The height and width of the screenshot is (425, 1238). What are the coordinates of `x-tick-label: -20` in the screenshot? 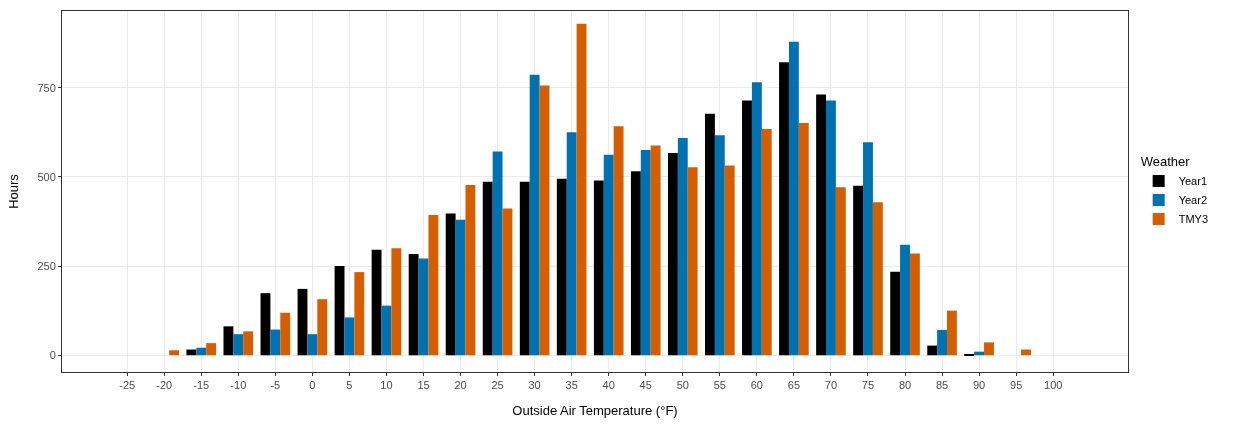 It's located at (164, 385).